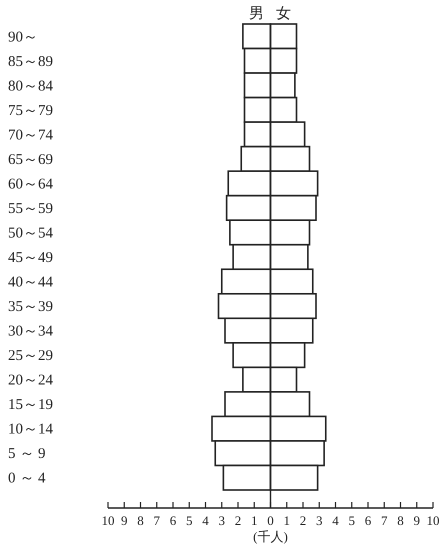  Describe the element at coordinates (27, 478) in the screenshot. I see `y-tick-label: 0 ～ 4` at that location.